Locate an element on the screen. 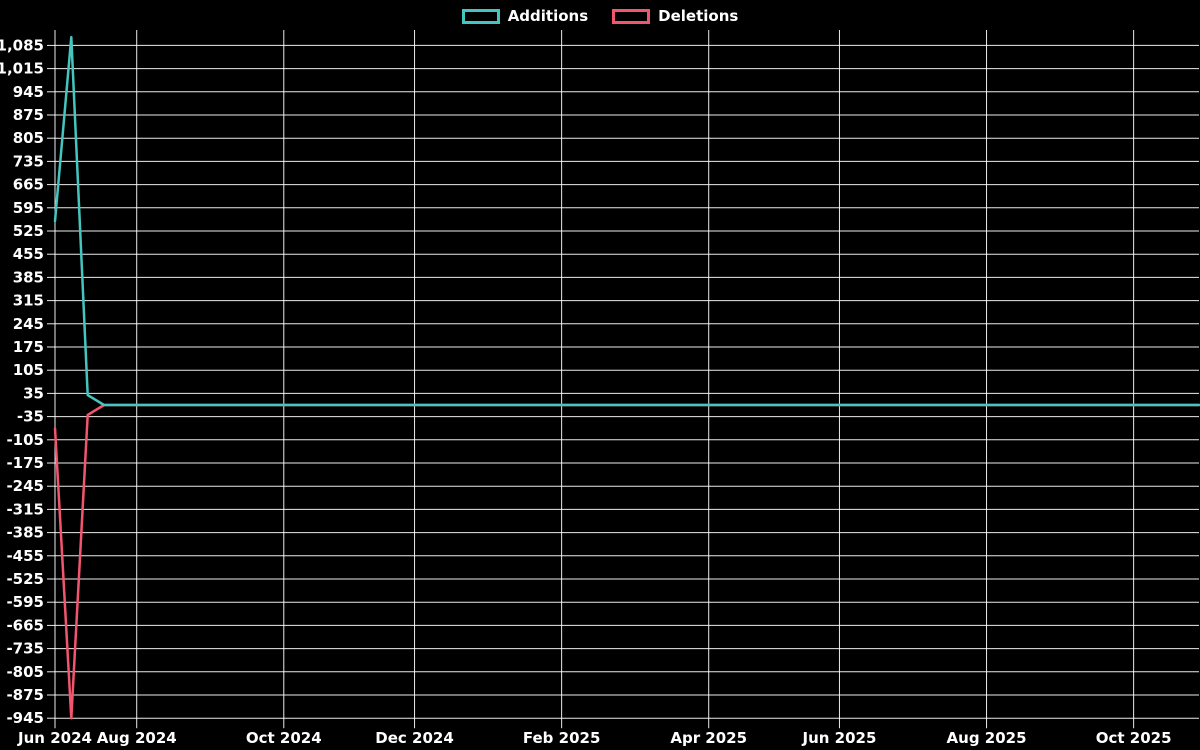 This screenshot has width=1200, height=750. y-axis-label: 175 is located at coordinates (28, 347).